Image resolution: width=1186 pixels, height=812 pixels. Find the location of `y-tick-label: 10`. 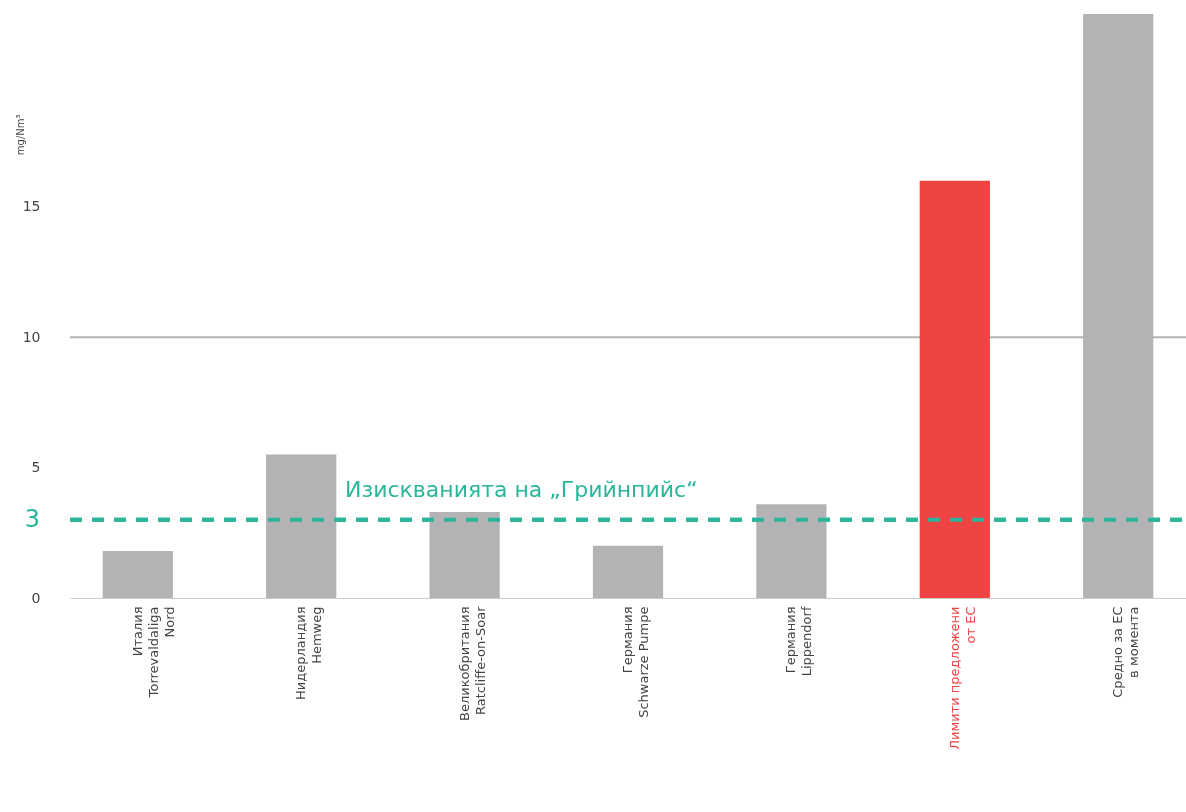

y-tick-label: 10 is located at coordinates (31, 336).